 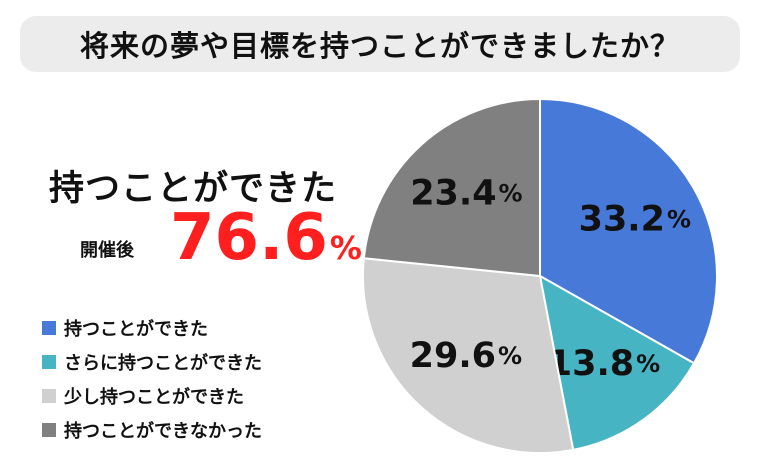 I want to click on summary-value: 76.6, so click(x=249, y=238).